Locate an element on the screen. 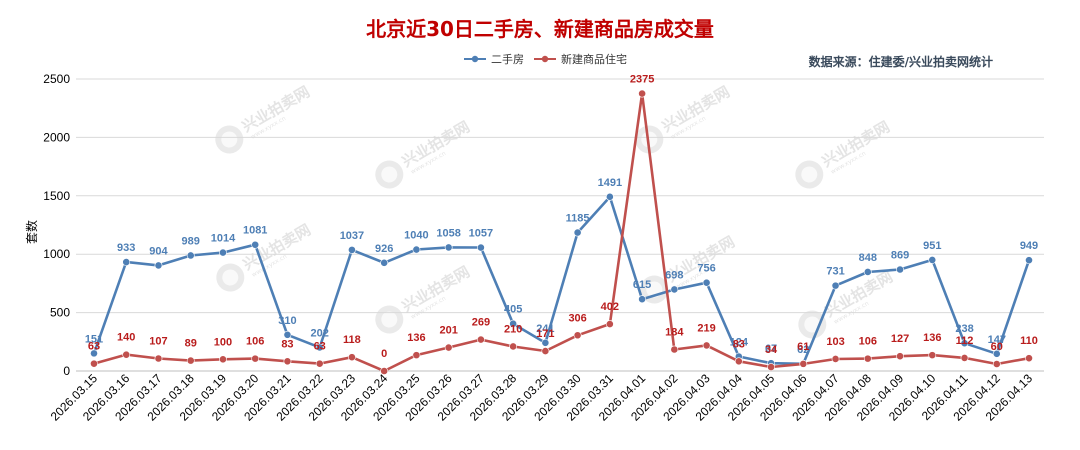 This screenshot has height=450, width=1080. data-label: 904 is located at coordinates (158, 251).